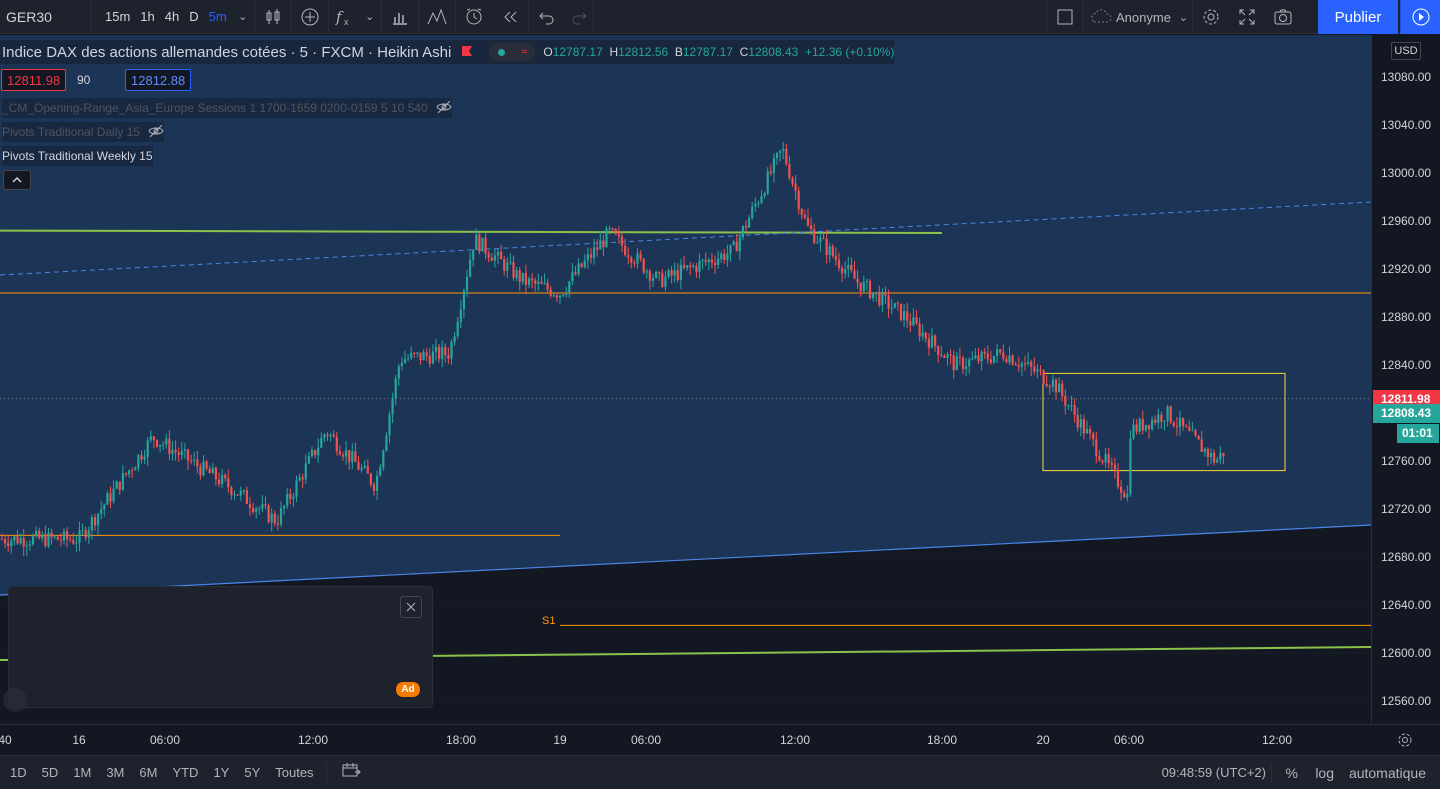 The height and width of the screenshot is (789, 1440). What do you see at coordinates (17, 180) in the screenshot?
I see `collapse-legend-button` at bounding box center [17, 180].